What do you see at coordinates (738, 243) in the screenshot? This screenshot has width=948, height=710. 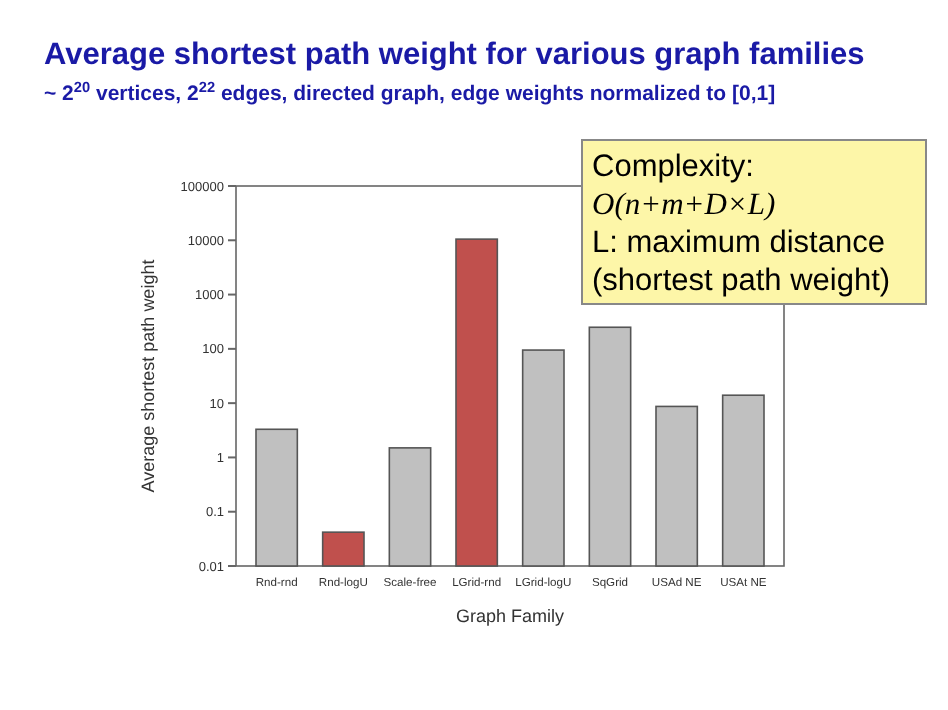 I see `annotation: L: maximum distance` at bounding box center [738, 243].